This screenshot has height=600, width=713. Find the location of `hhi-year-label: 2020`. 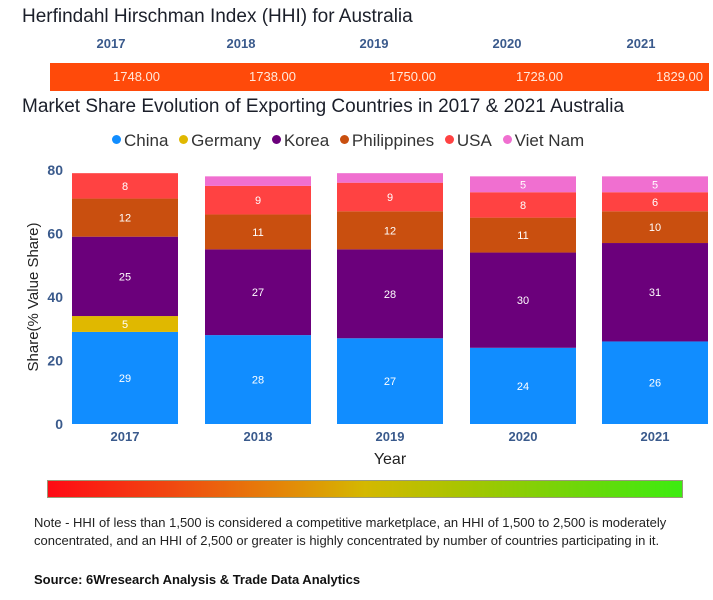

hhi-year-label: 2020 is located at coordinates (507, 43).